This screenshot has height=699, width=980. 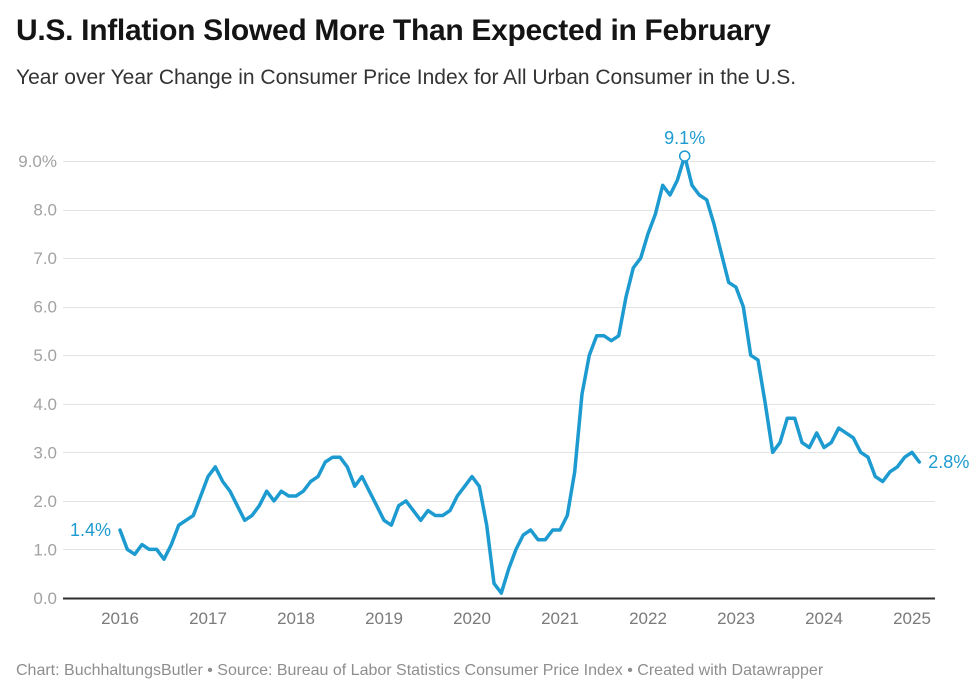 I want to click on x-axis-tick-label: 2019, so click(x=384, y=618).